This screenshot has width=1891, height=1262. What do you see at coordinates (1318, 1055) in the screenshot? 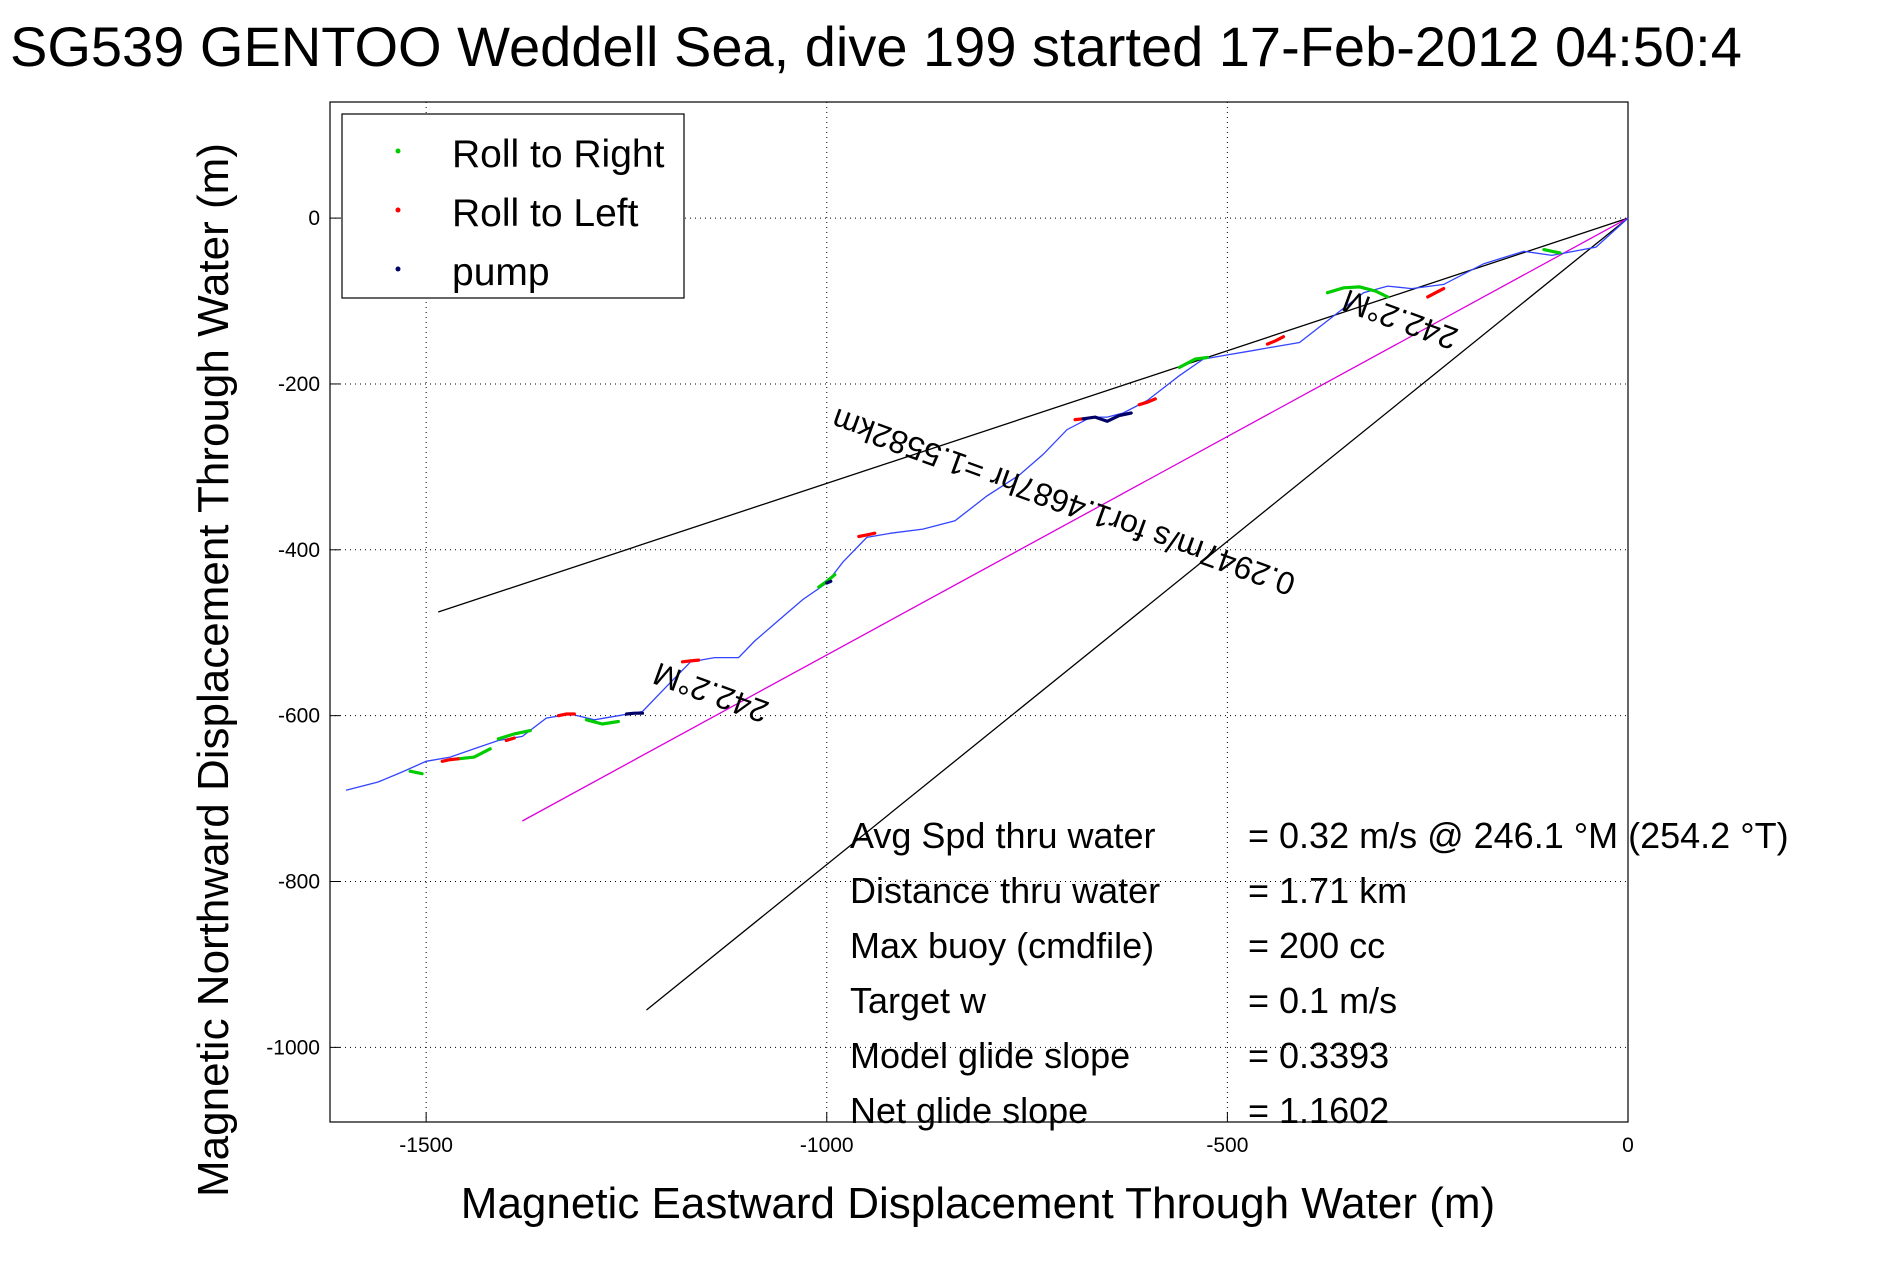
I see `stats-value: = 0.3393` at bounding box center [1318, 1055].